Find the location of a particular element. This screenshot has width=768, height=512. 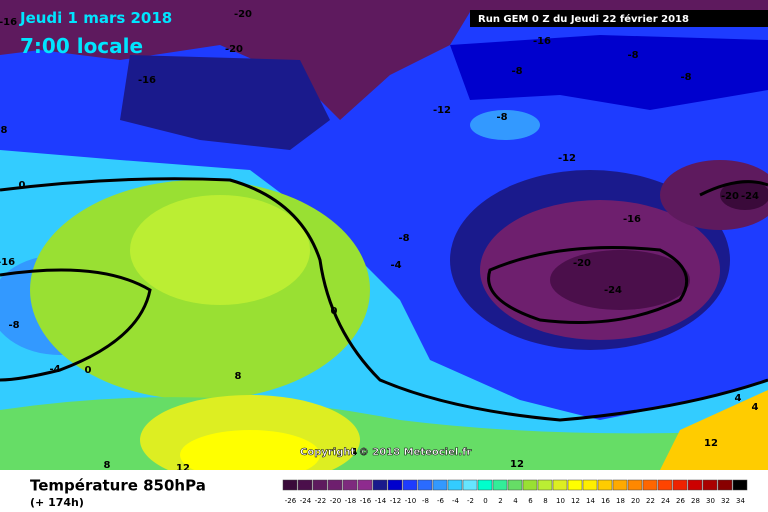

legend-label: 0 is located at coordinates (485, 501).